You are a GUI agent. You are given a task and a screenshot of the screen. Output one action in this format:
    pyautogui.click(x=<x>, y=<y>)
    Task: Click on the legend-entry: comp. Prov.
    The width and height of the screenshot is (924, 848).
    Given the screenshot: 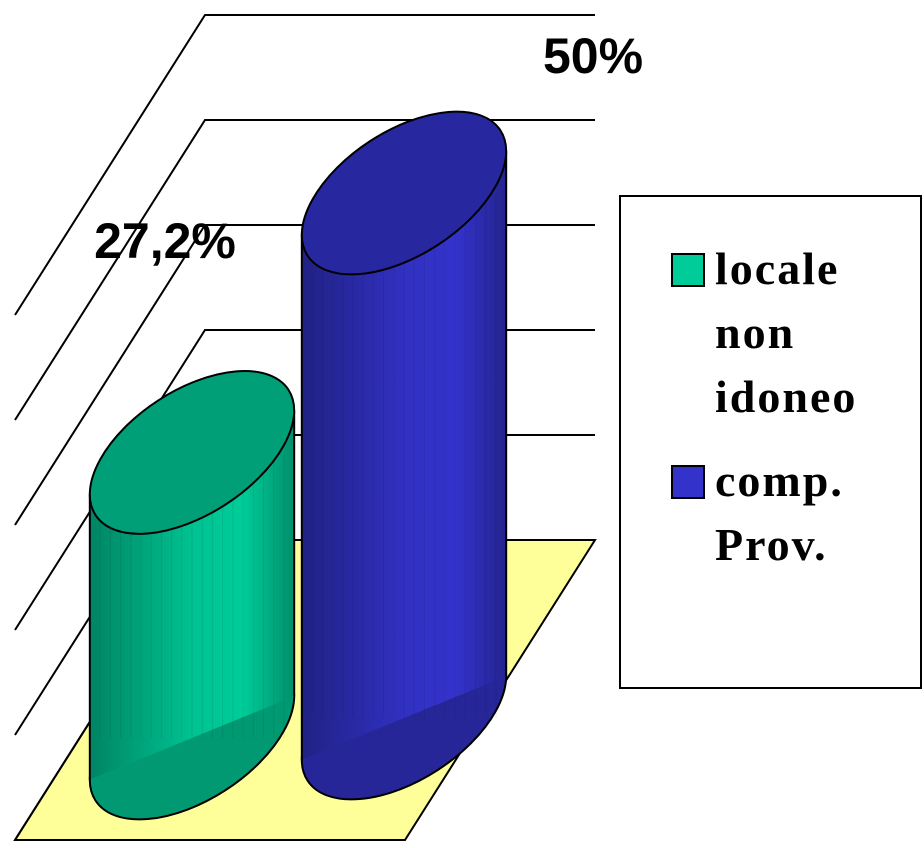 What is the action you would take?
    pyautogui.click(x=795, y=513)
    